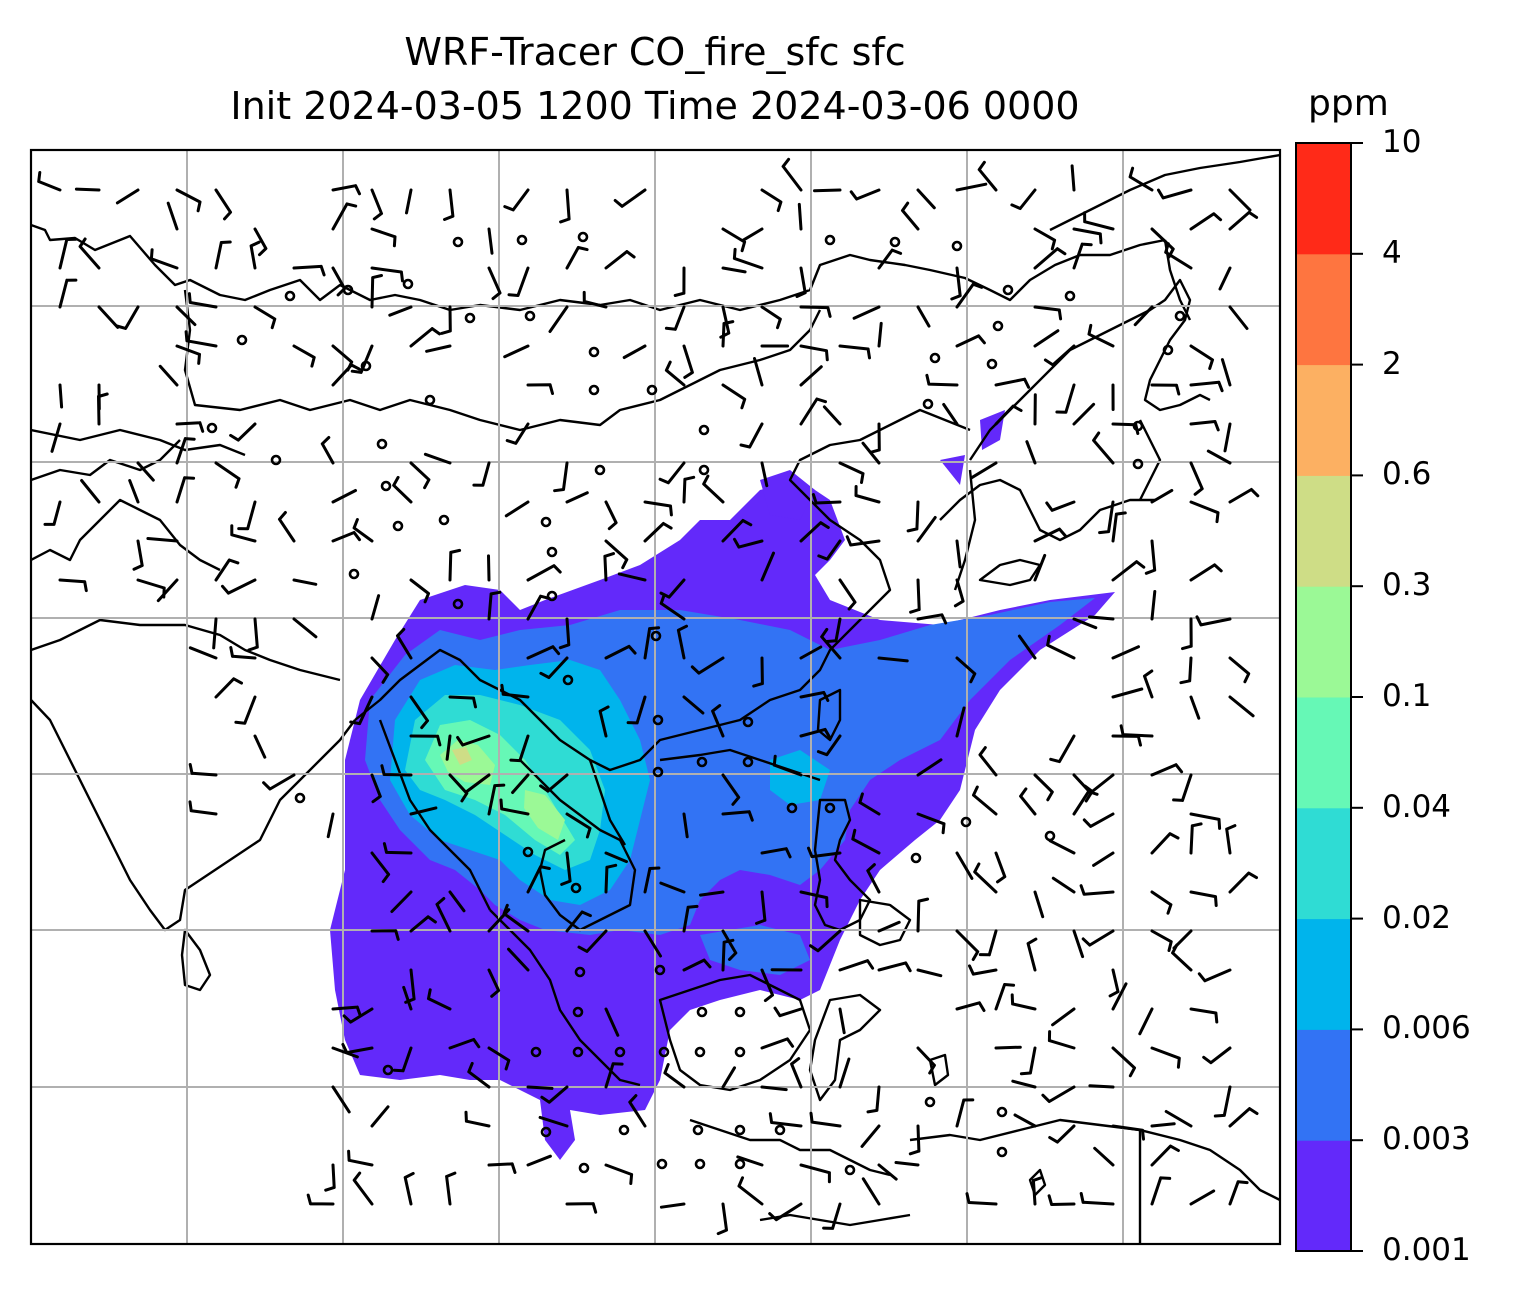 The width and height of the screenshot is (1528, 1306). Describe the element at coordinates (1392, 363) in the screenshot. I see `colorbar-tick-label: 2` at that location.